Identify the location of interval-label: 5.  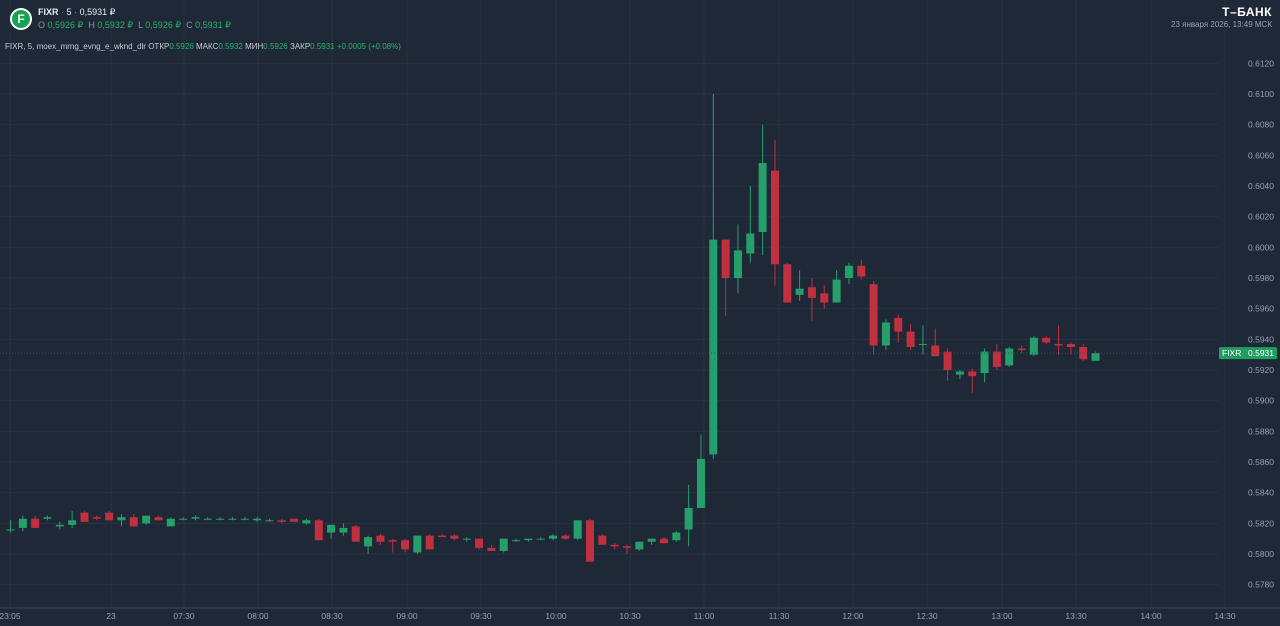
(69, 12).